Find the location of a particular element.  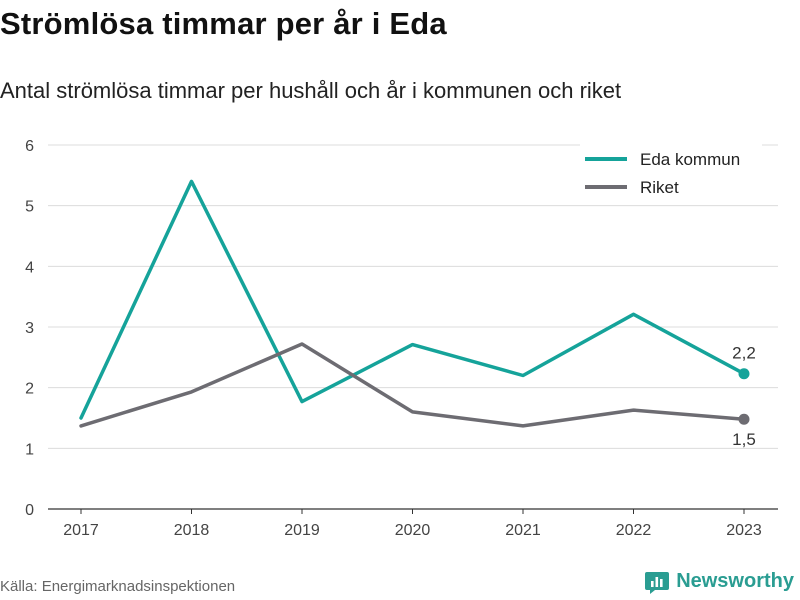

brand: Newsworthy is located at coordinates (719, 581).